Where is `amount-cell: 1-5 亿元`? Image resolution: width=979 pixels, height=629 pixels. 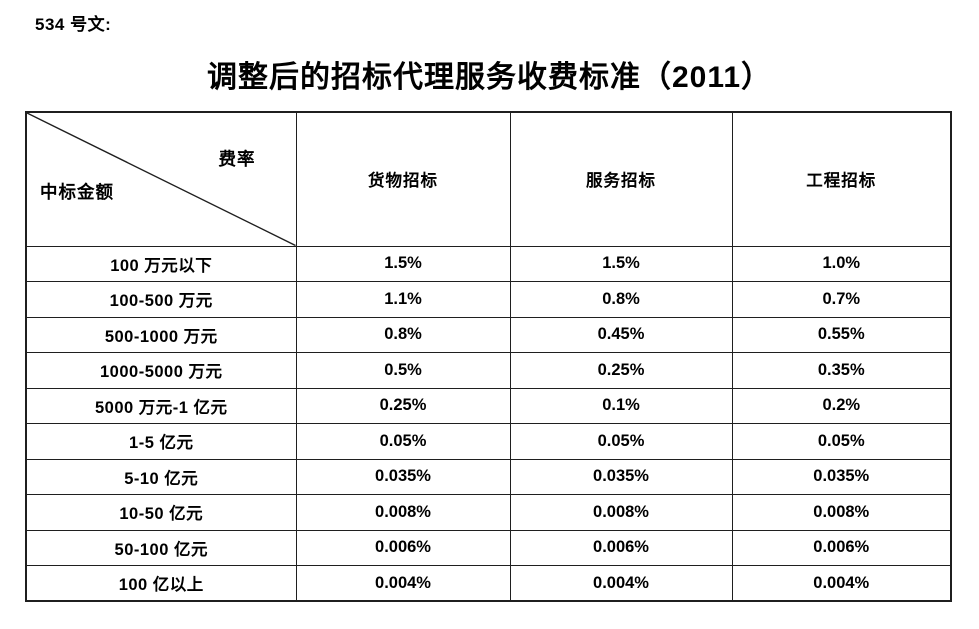 amount-cell: 1-5 亿元 is located at coordinates (161, 441).